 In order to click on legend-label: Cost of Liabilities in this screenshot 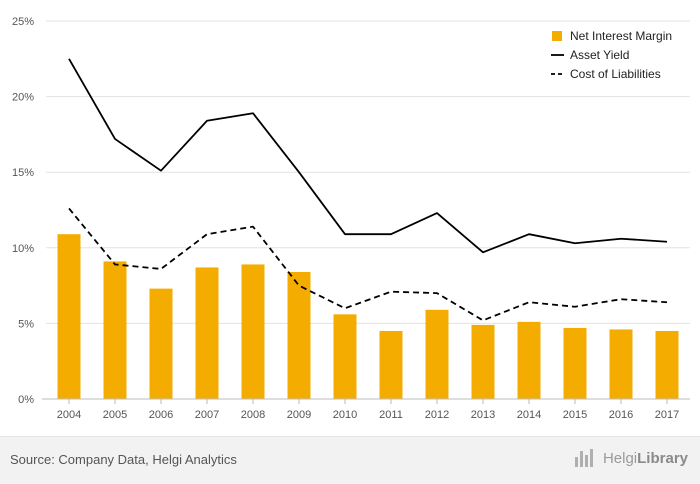, I will do `click(615, 74)`.